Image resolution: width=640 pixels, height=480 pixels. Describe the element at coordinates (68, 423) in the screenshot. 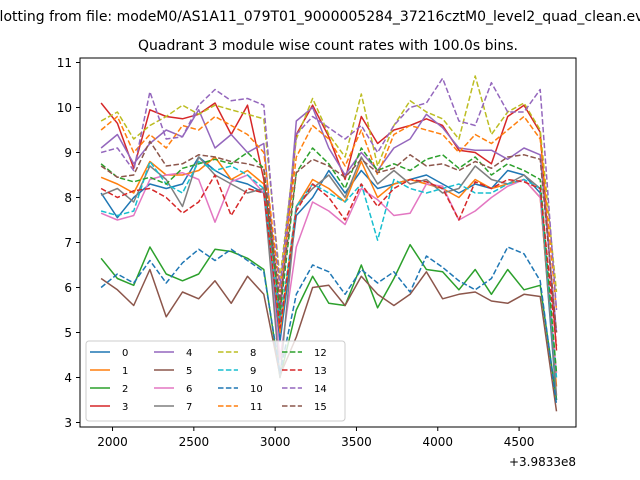

I see `y-tick-label: 3` at that location.